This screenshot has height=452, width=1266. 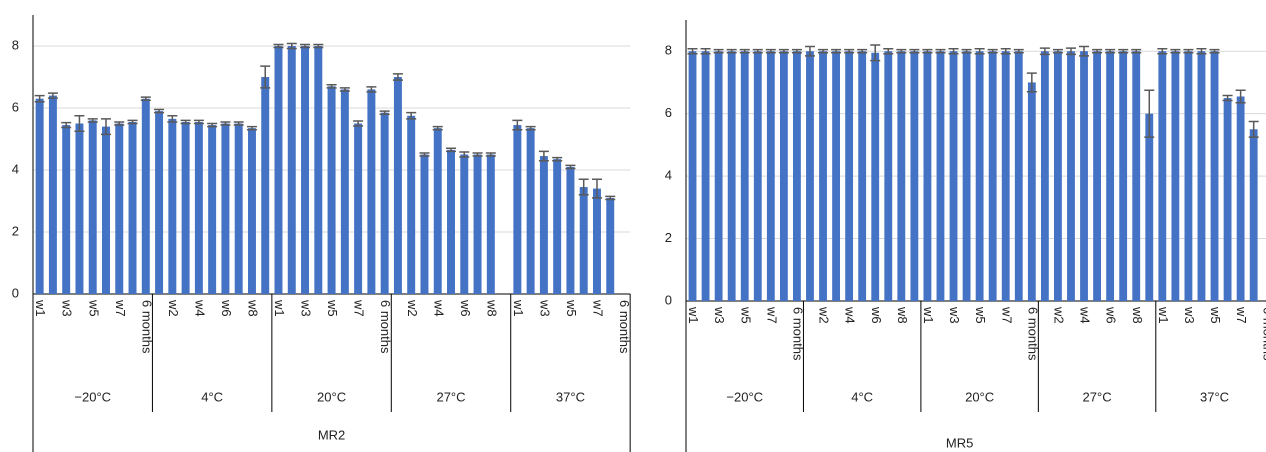 What do you see at coordinates (15, 168) in the screenshot?
I see `y-tick-label: 4` at bounding box center [15, 168].